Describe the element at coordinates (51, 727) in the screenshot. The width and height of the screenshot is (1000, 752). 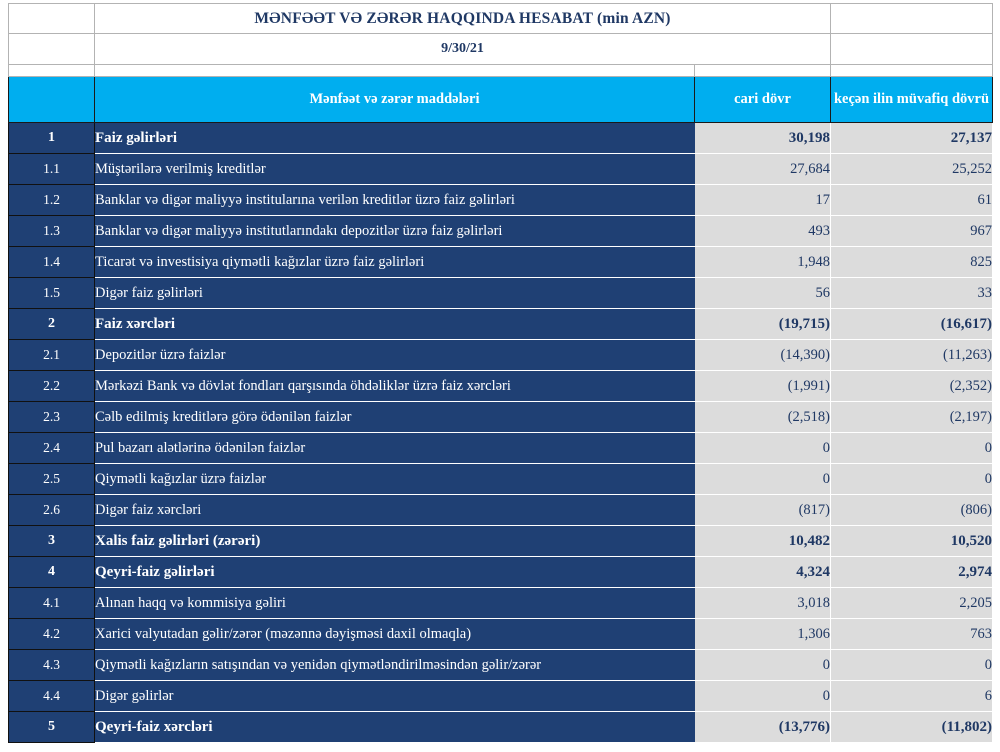
I see `row-number-cell: 5` at that location.